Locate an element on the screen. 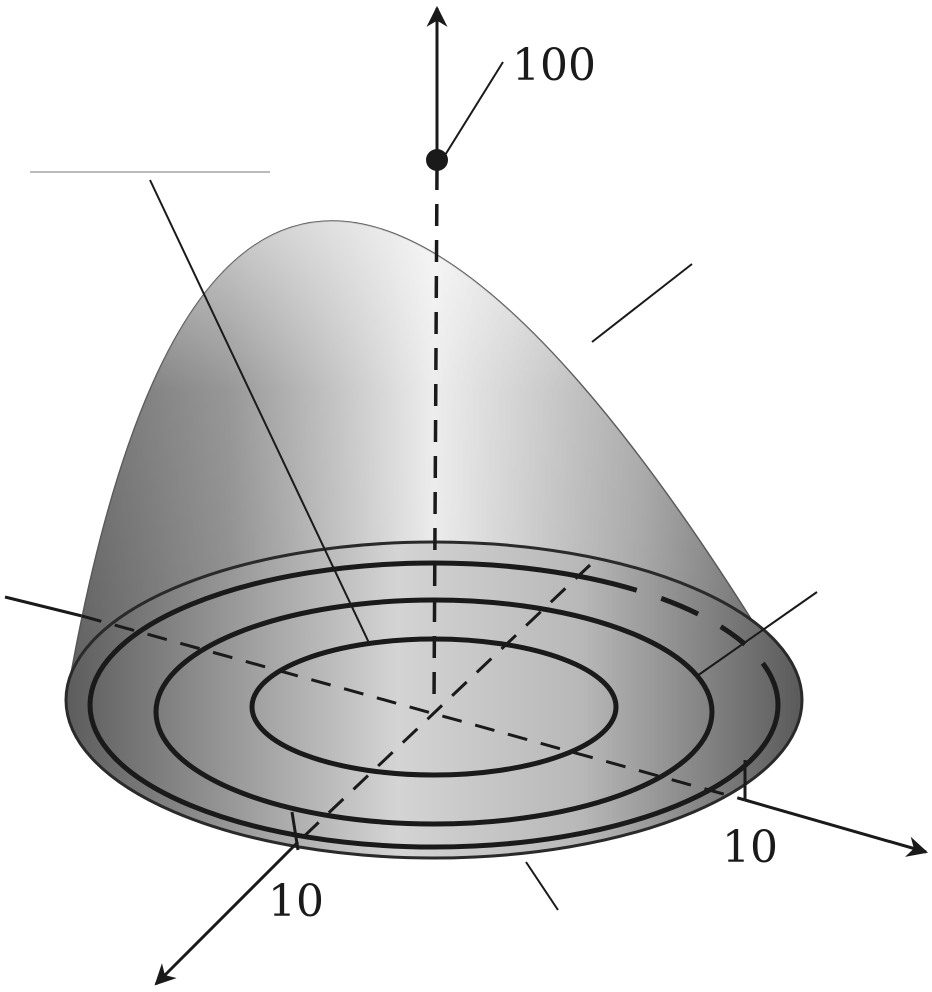  z-max-label: 100 is located at coordinates (554, 65).